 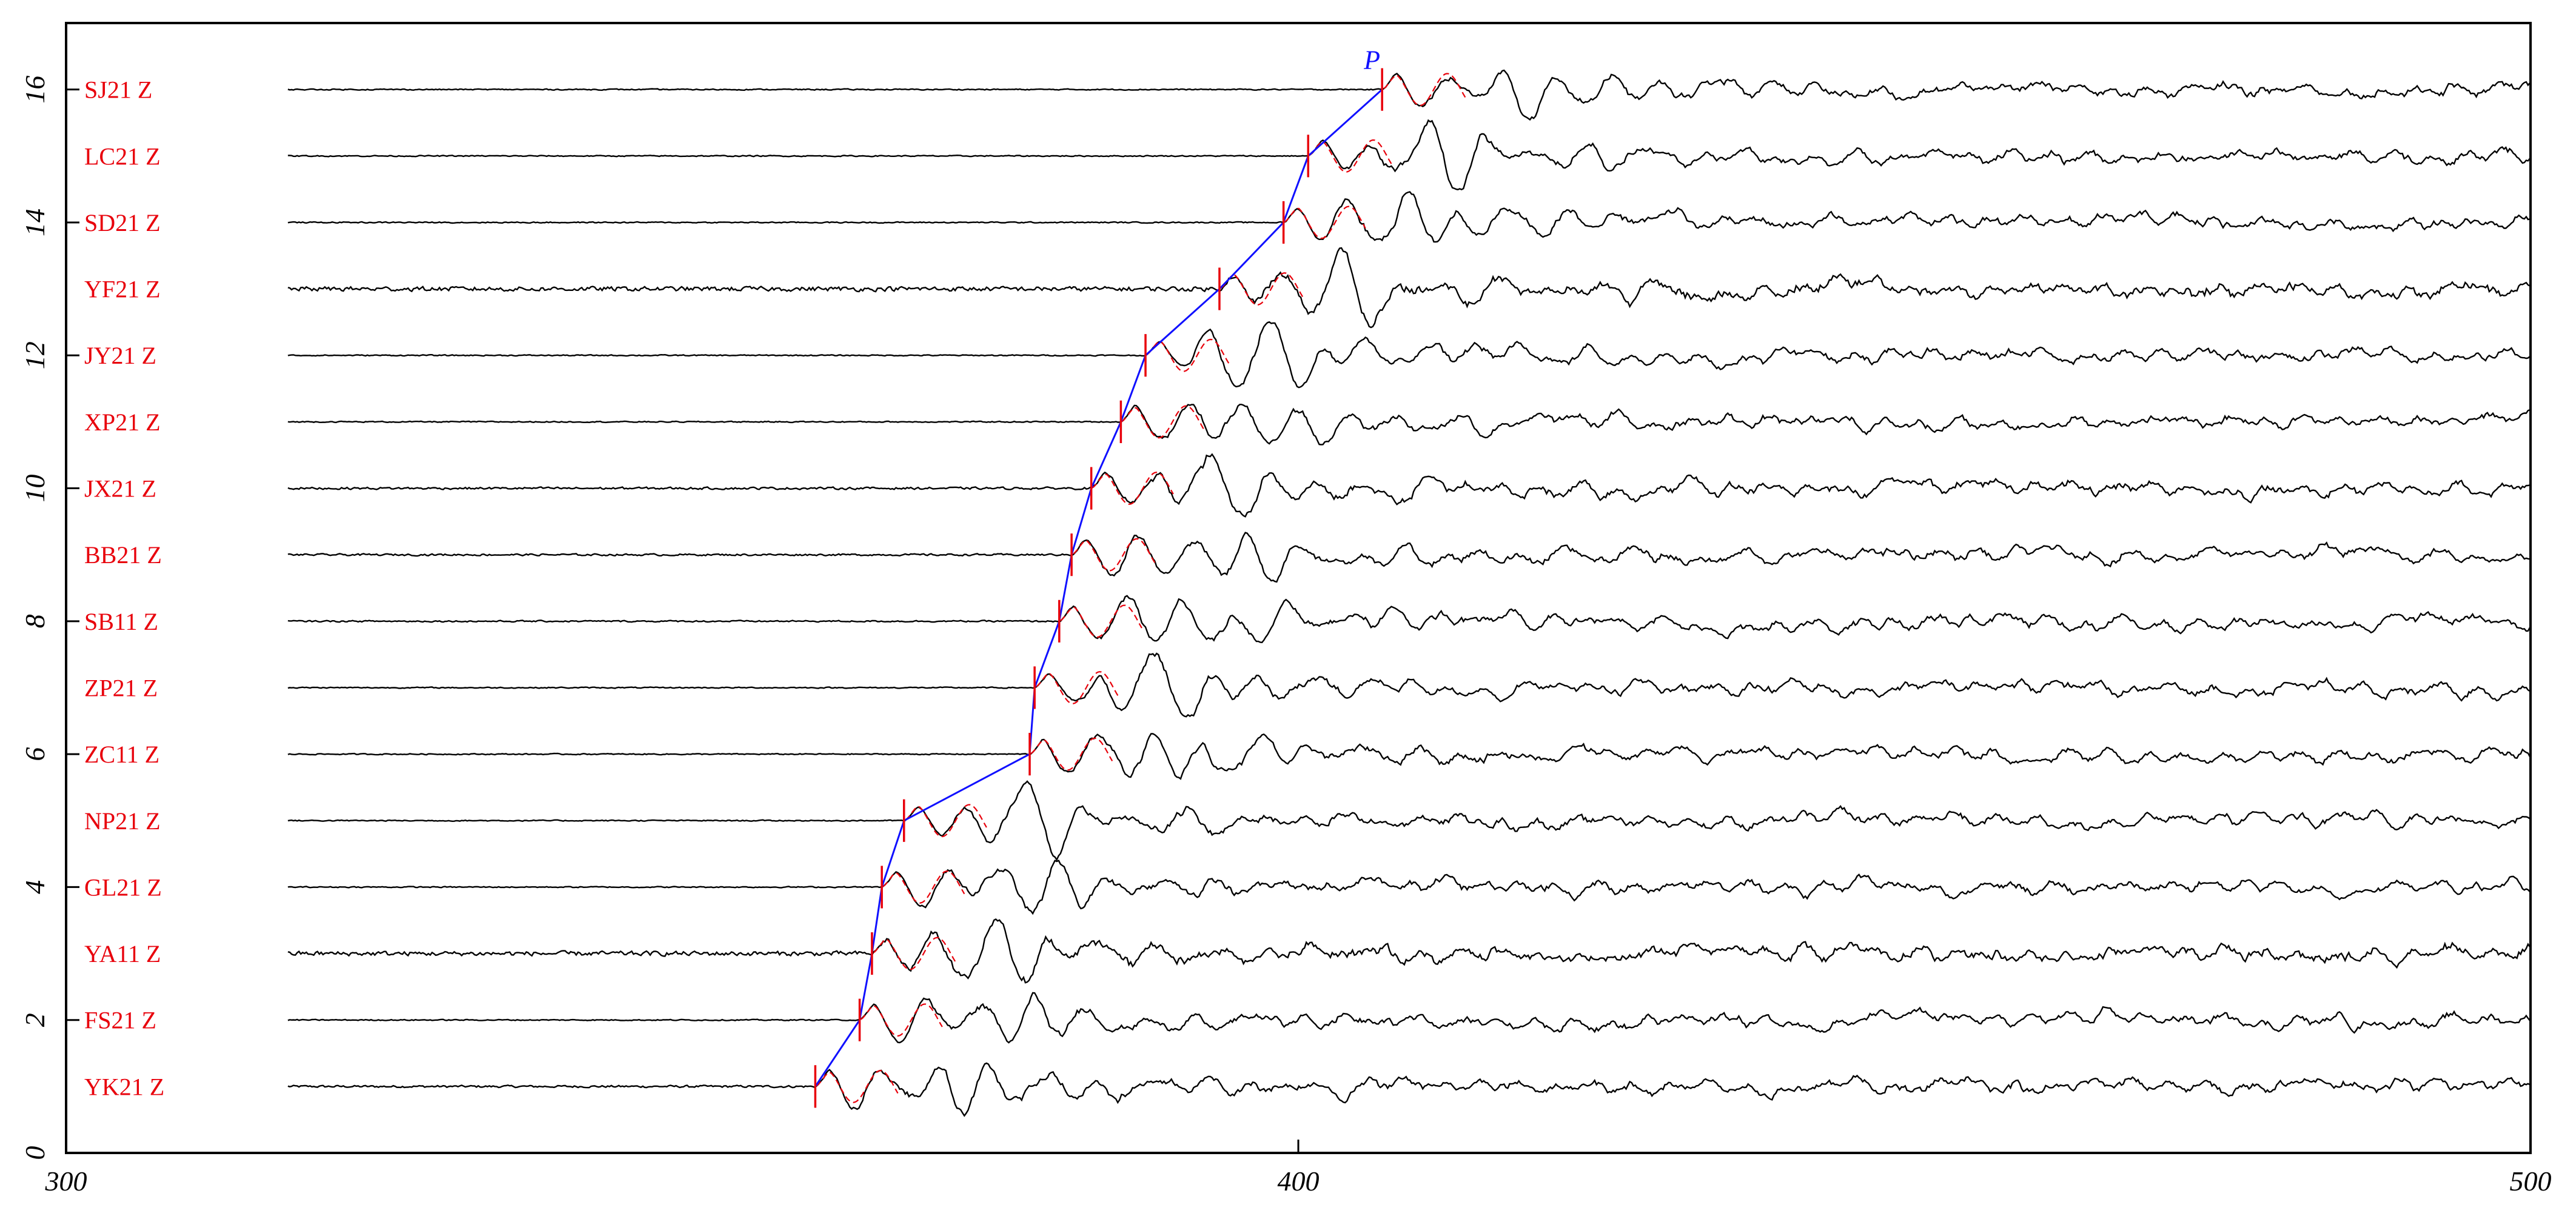 What do you see at coordinates (34, 621) in the screenshot?
I see `y-tick-label-4: 8` at bounding box center [34, 621].